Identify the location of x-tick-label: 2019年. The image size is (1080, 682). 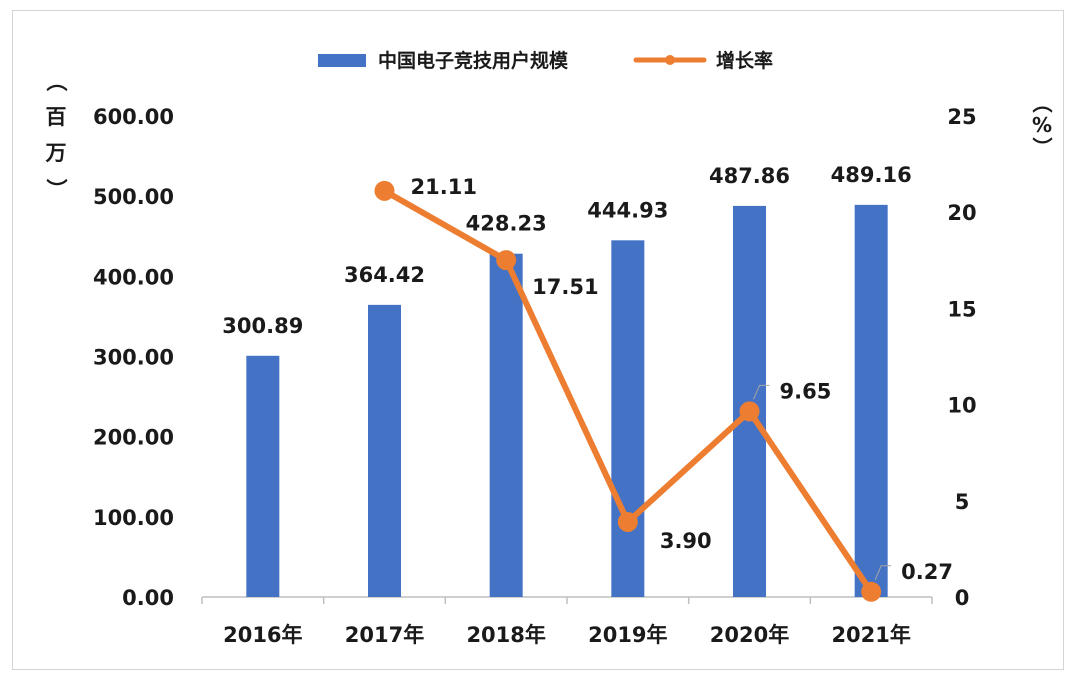
(627, 635).